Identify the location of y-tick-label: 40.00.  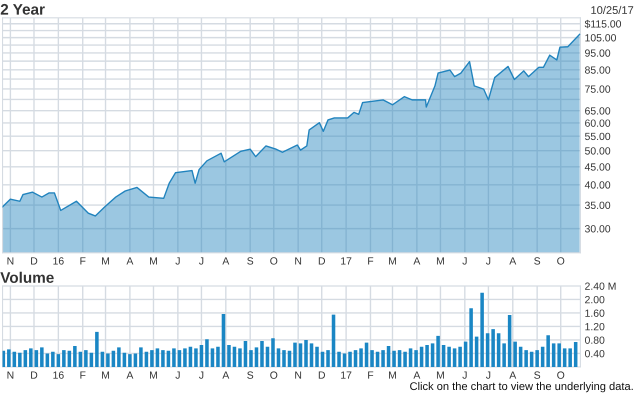
(597, 185).